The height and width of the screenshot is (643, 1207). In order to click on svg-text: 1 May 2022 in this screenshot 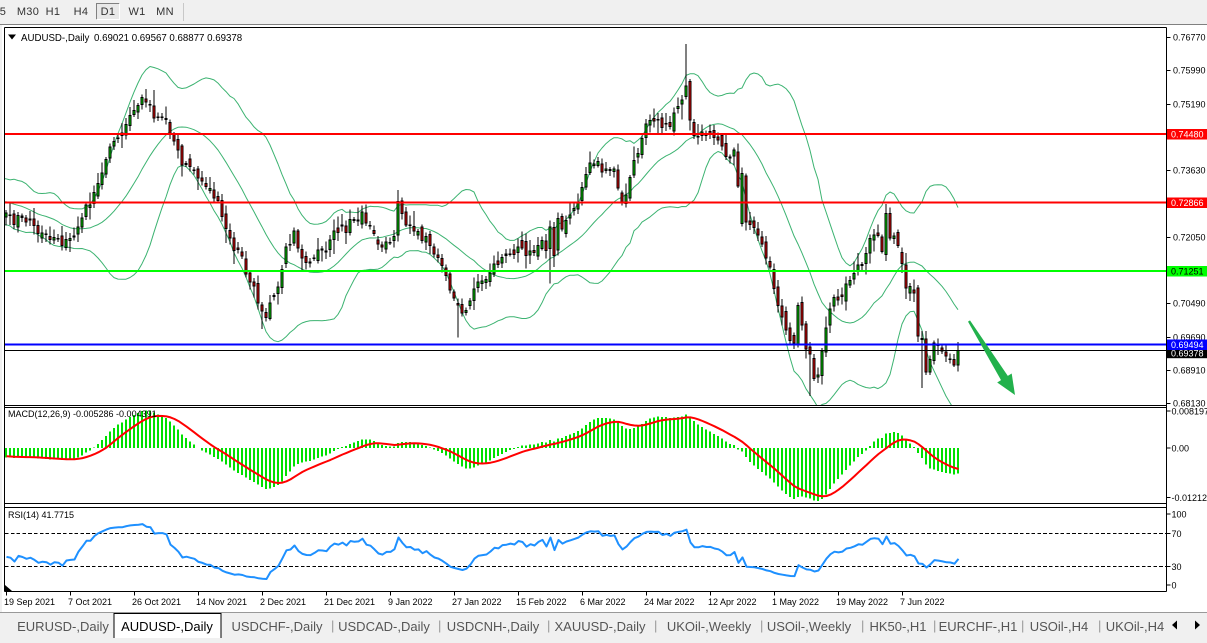, I will do `click(795, 602)`.